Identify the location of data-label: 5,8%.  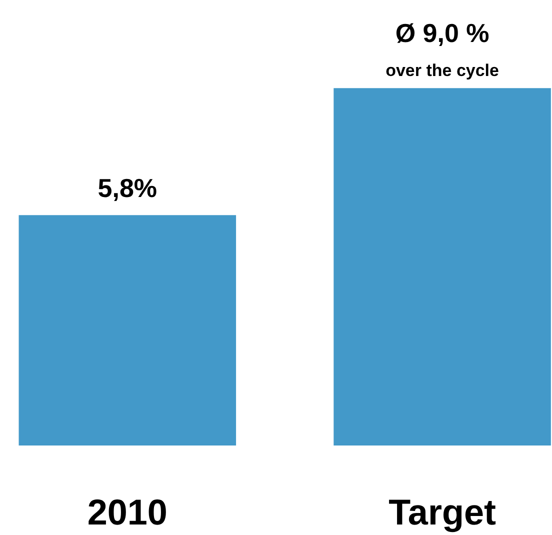
(128, 188).